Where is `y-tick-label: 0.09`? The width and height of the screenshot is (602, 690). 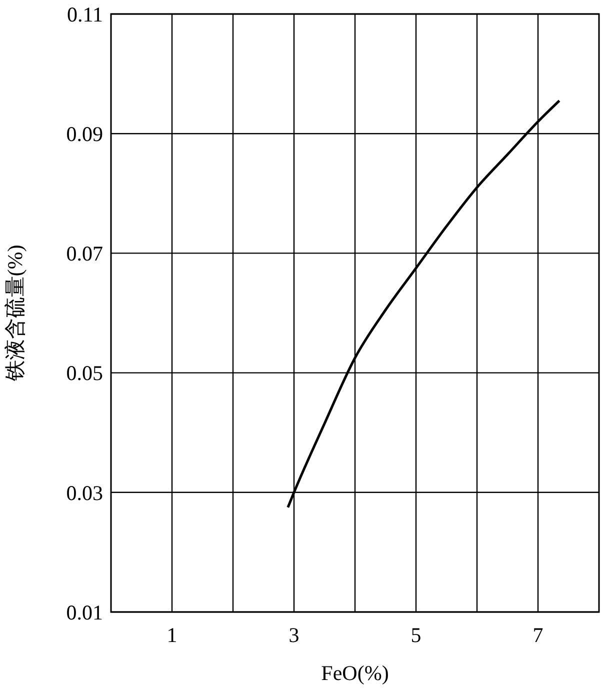
y-tick-label: 0.09 is located at coordinates (84, 134).